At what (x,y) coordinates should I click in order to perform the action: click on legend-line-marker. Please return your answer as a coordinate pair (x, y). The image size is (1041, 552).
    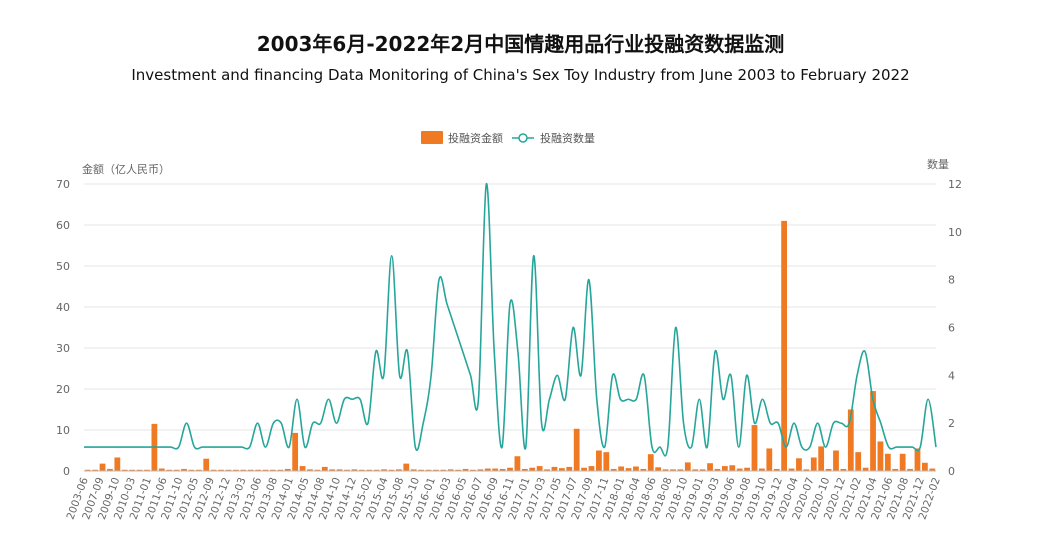
    Looking at the image, I should click on (523, 138).